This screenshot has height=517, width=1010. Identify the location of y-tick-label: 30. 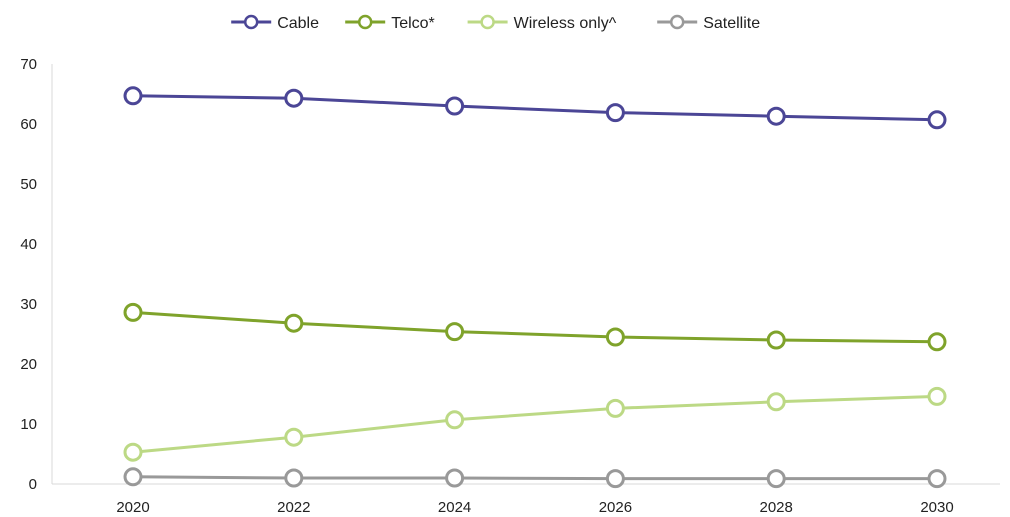
(28, 304).